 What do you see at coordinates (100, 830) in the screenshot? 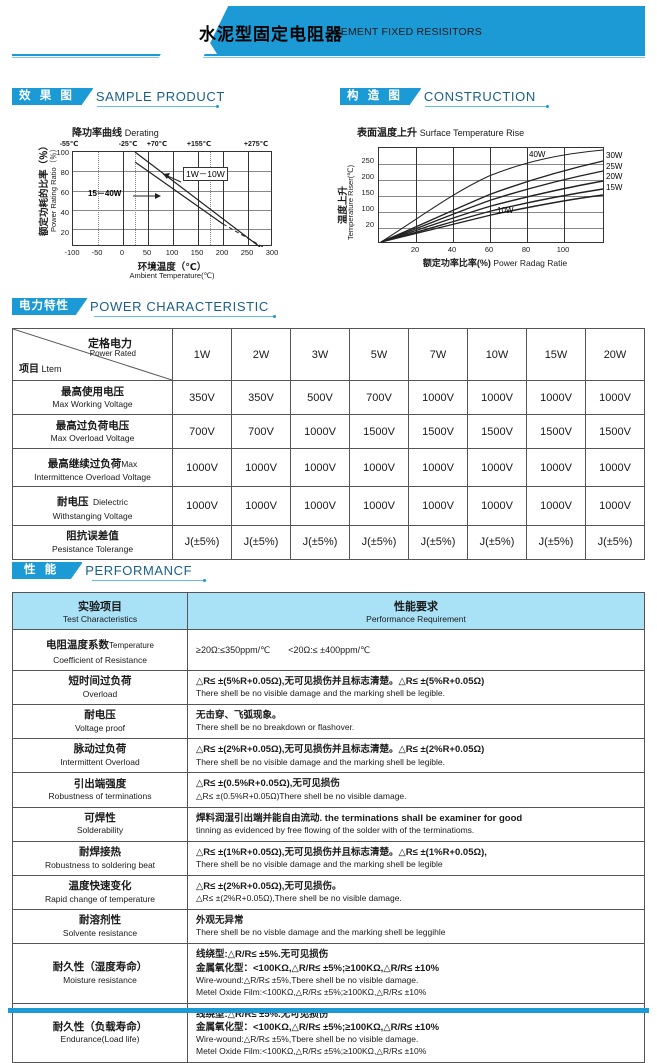
I see `row-label-en: Solderability` at bounding box center [100, 830].